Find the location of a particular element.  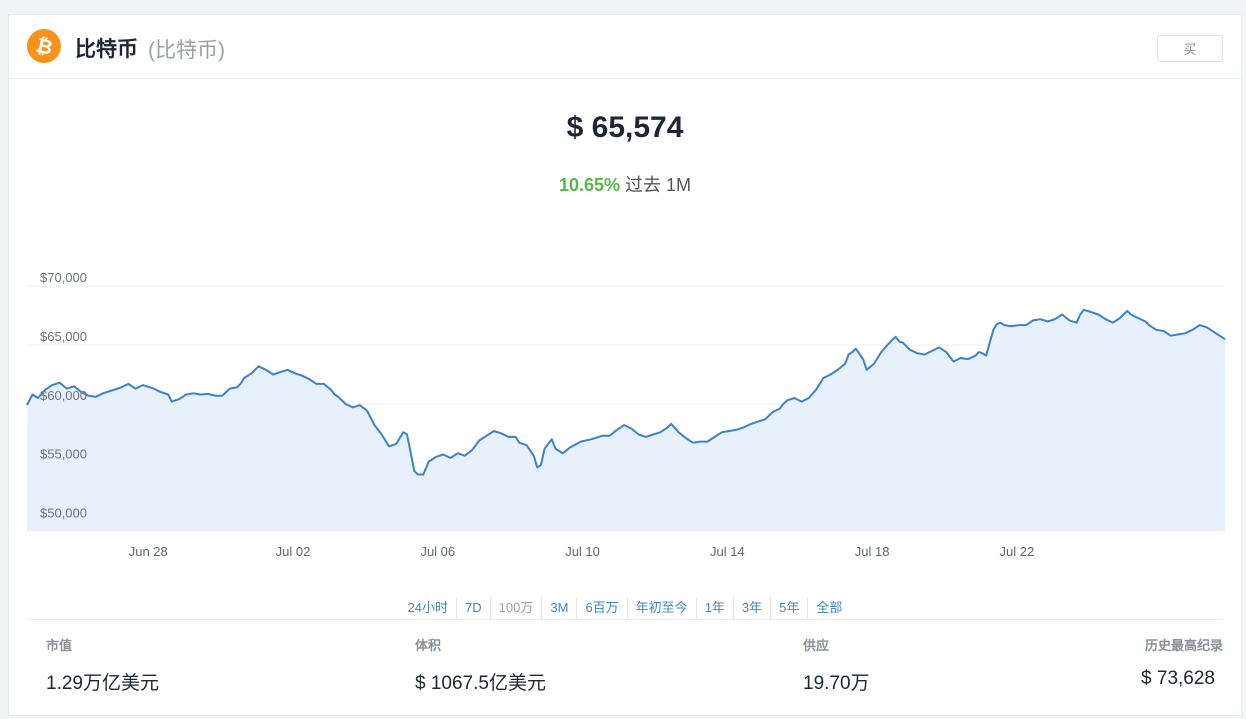

bitcoin-icon: ₿ is located at coordinates (44, 46).